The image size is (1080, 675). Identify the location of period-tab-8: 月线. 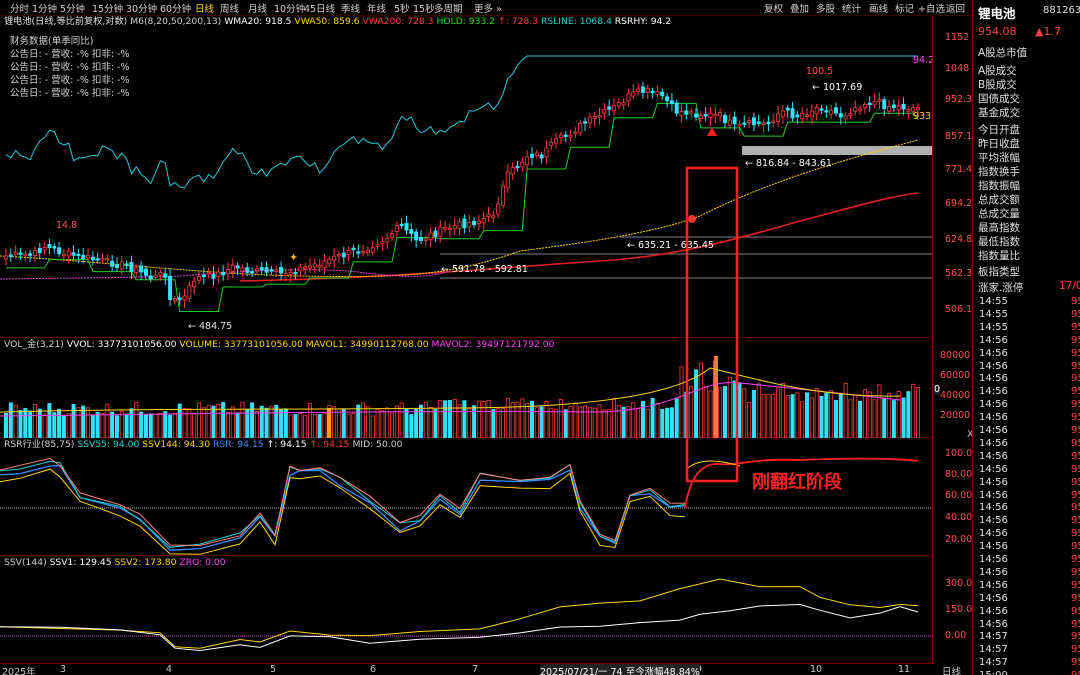
(258, 9).